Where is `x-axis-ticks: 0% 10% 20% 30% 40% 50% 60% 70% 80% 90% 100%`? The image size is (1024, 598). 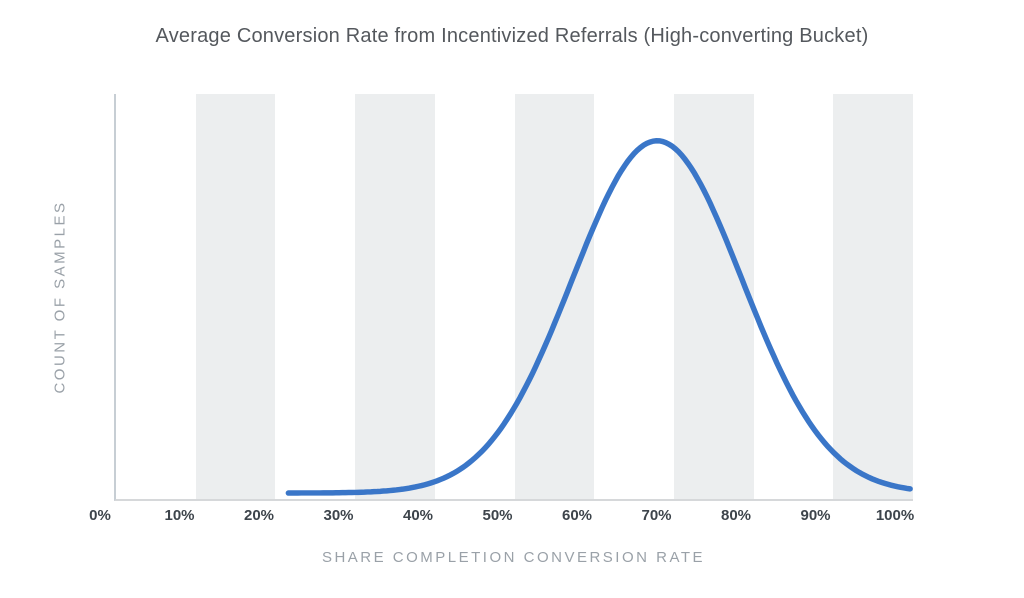 x-axis-ticks: 0% 10% 20% 30% 40% 50% 60% 70% 80% 90% 100% is located at coordinates (502, 517).